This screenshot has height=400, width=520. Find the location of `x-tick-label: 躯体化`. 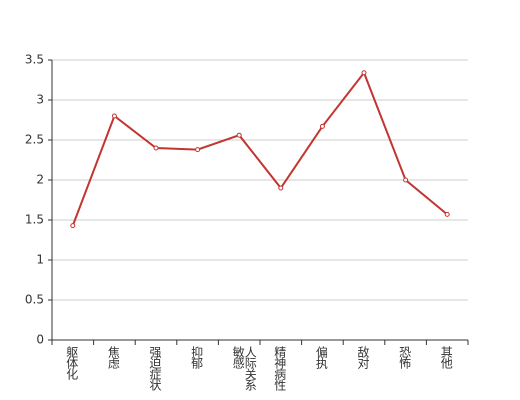

x-tick-label: 躯体化 is located at coordinates (71, 362).